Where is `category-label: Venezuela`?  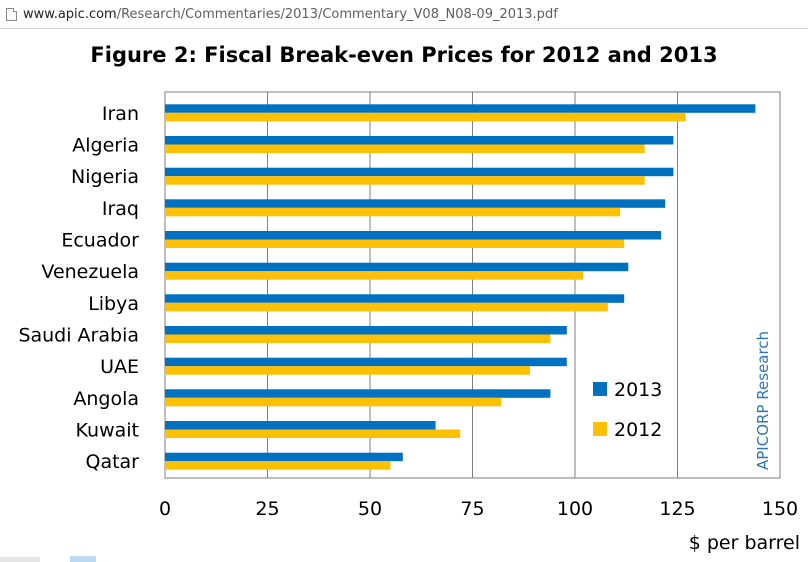 category-label: Venezuela is located at coordinates (90, 272).